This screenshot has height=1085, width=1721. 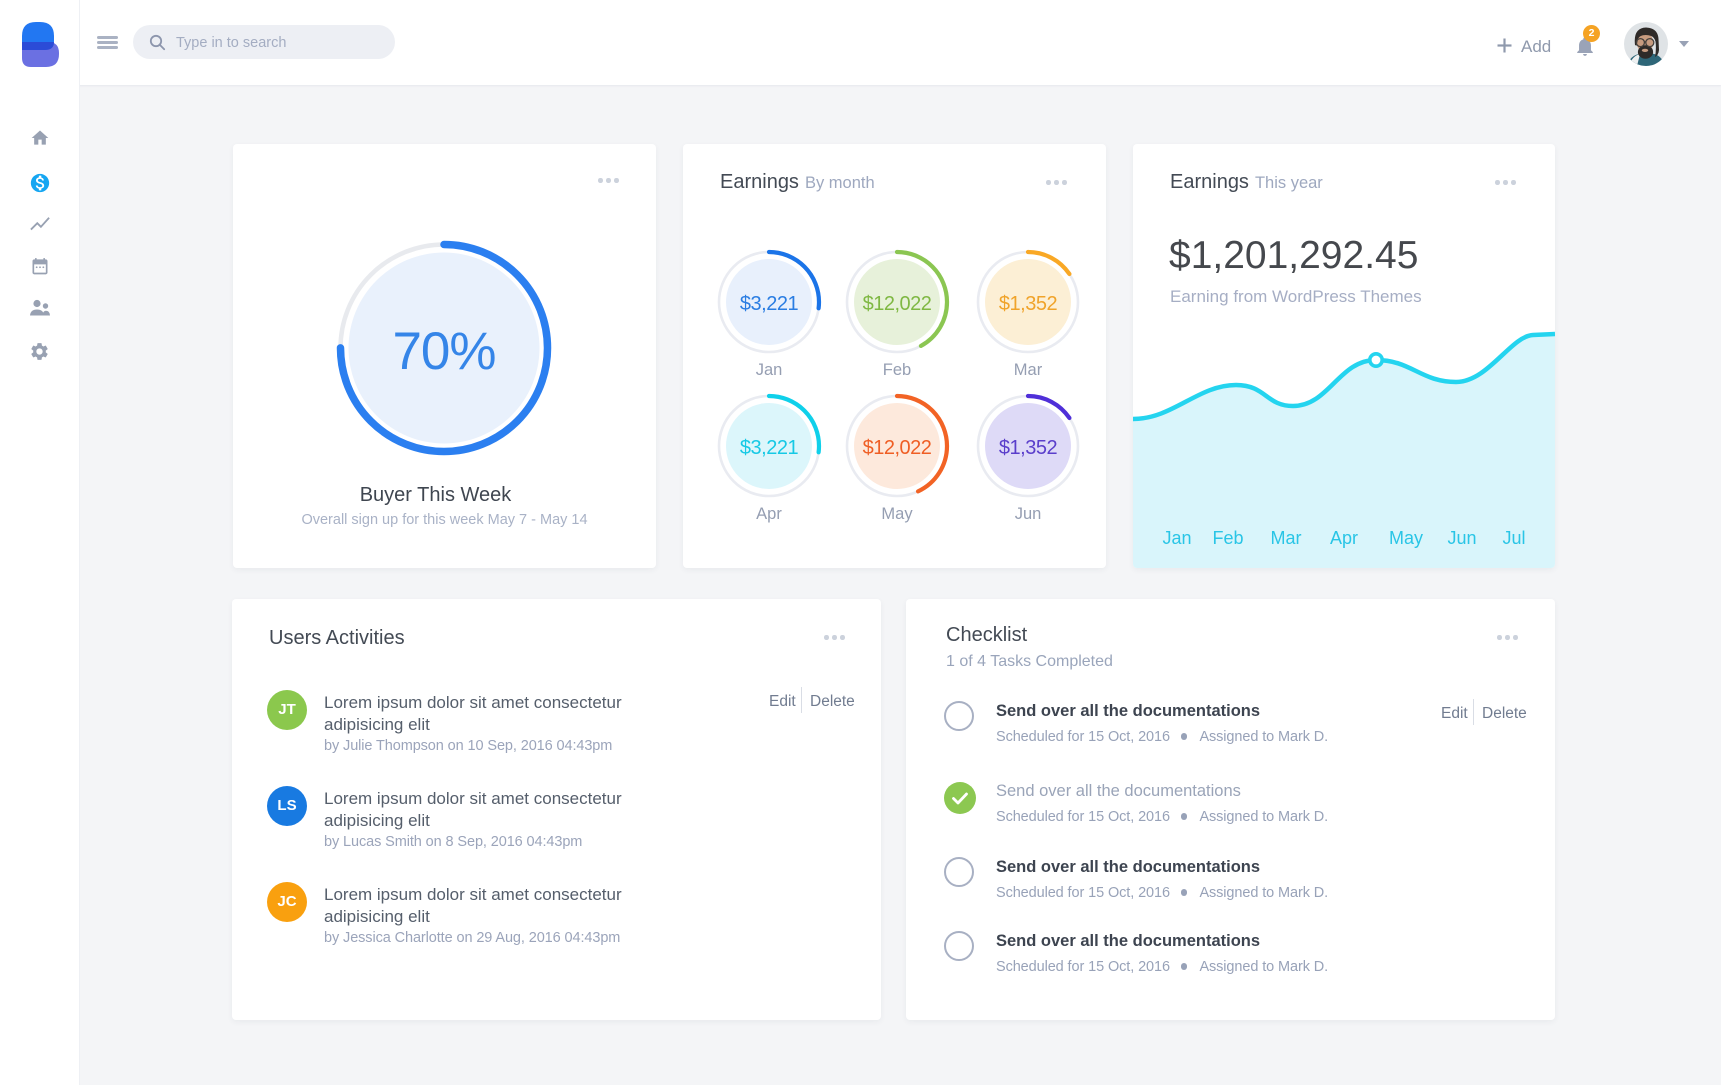 What do you see at coordinates (1286, 538) in the screenshot?
I see `svg-text: Mar` at bounding box center [1286, 538].